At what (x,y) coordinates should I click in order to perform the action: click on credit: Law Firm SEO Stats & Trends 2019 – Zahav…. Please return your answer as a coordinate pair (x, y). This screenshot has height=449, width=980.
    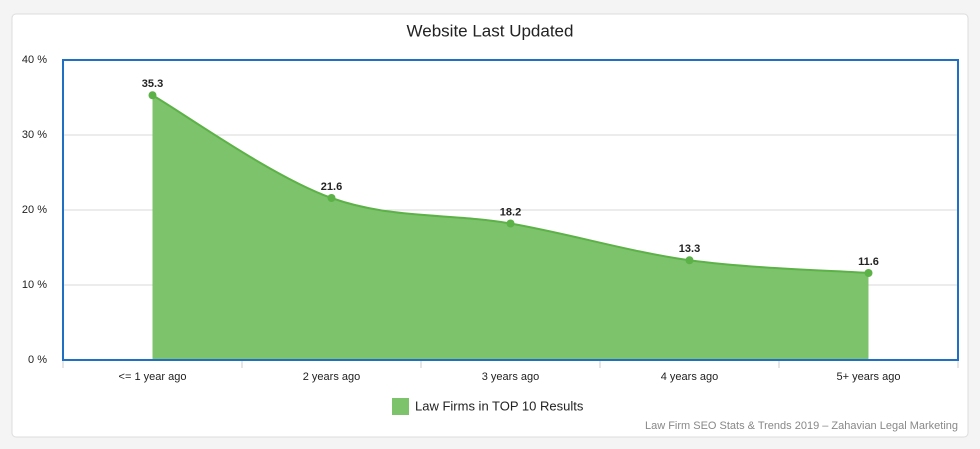
    Looking at the image, I should click on (801, 426).